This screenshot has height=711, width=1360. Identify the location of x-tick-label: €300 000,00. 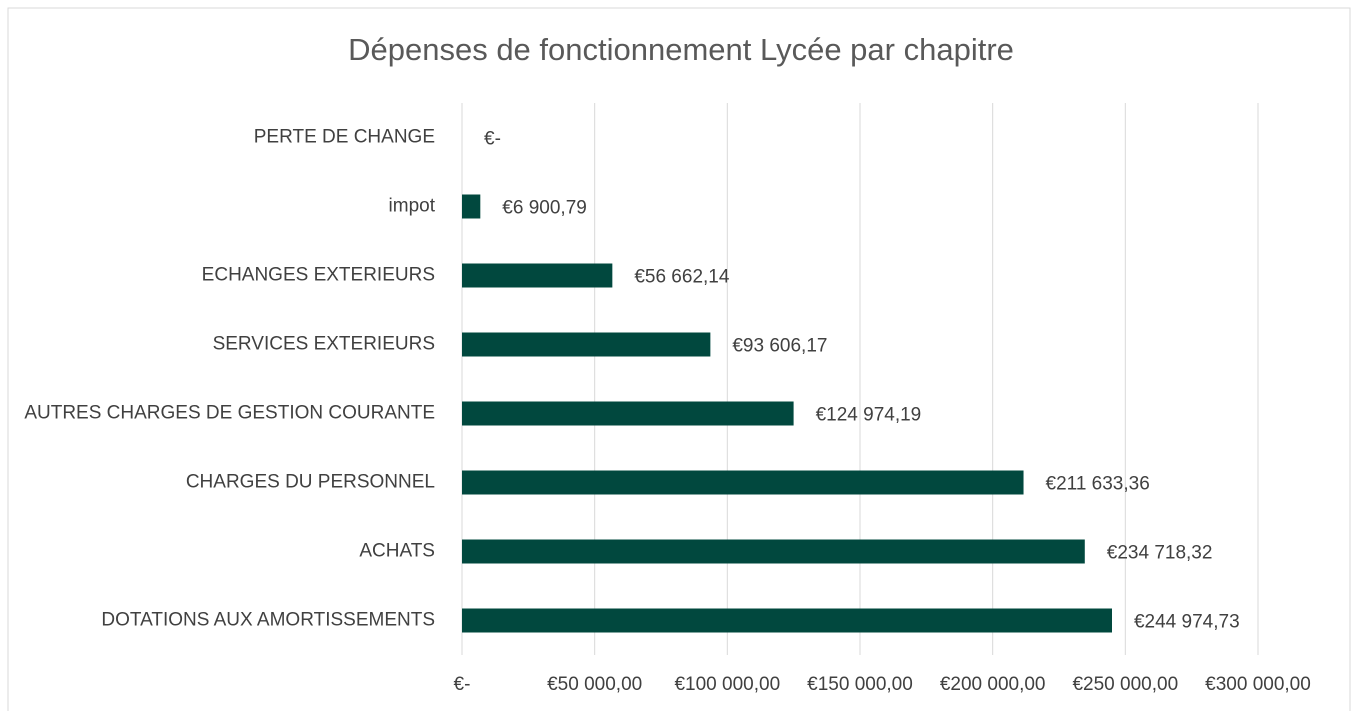
(1258, 684).